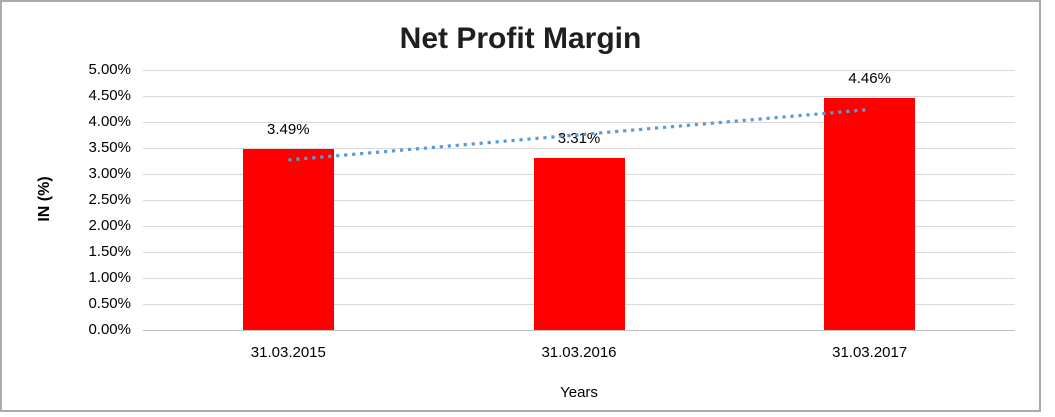 The width and height of the screenshot is (1055, 417). What do you see at coordinates (109, 199) in the screenshot?
I see `y-tick-label: 2.50%` at bounding box center [109, 199].